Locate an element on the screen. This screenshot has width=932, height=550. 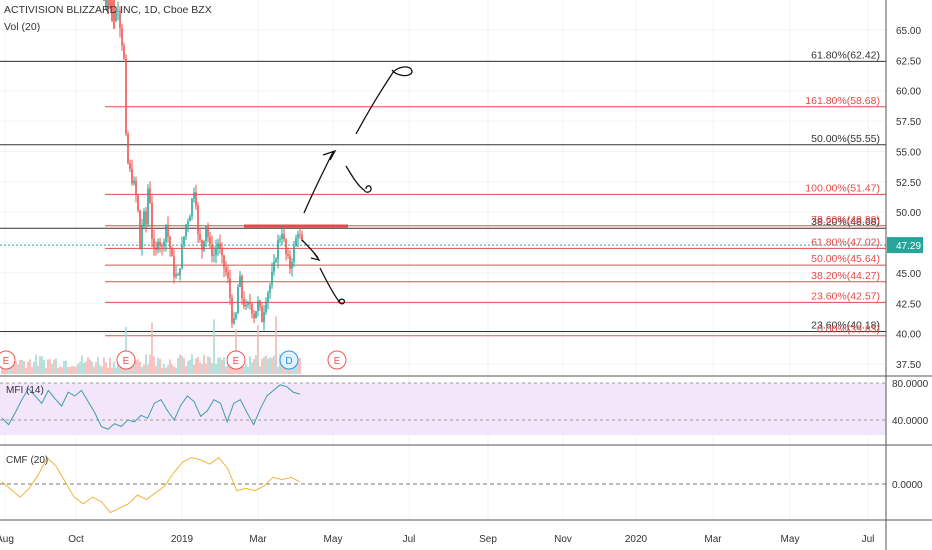
mfi-band is located at coordinates (443, 409).